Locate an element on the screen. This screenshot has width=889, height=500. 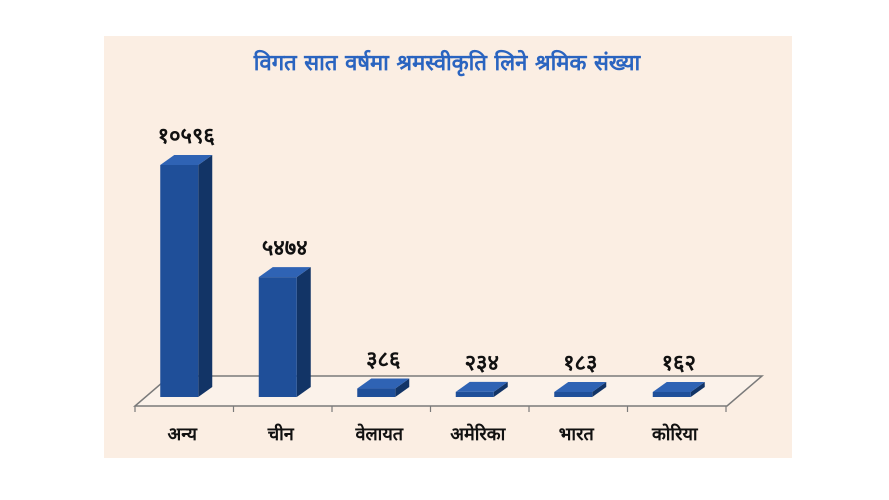
value-label: ५४७४ is located at coordinates (285, 248).